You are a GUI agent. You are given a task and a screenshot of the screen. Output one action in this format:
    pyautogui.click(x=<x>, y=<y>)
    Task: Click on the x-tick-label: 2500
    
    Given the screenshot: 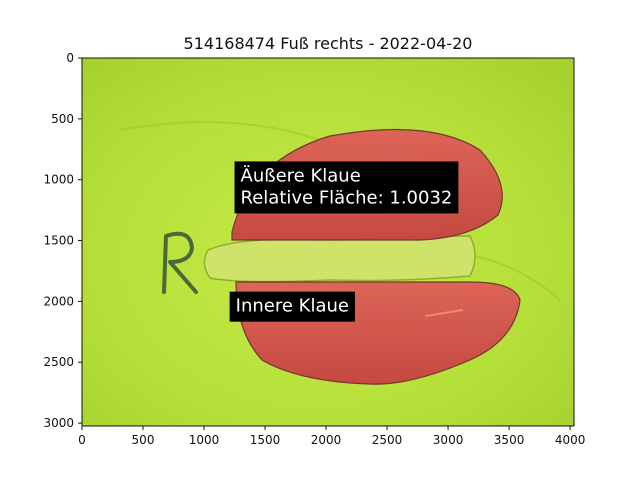 What is the action you would take?
    pyautogui.click(x=387, y=440)
    